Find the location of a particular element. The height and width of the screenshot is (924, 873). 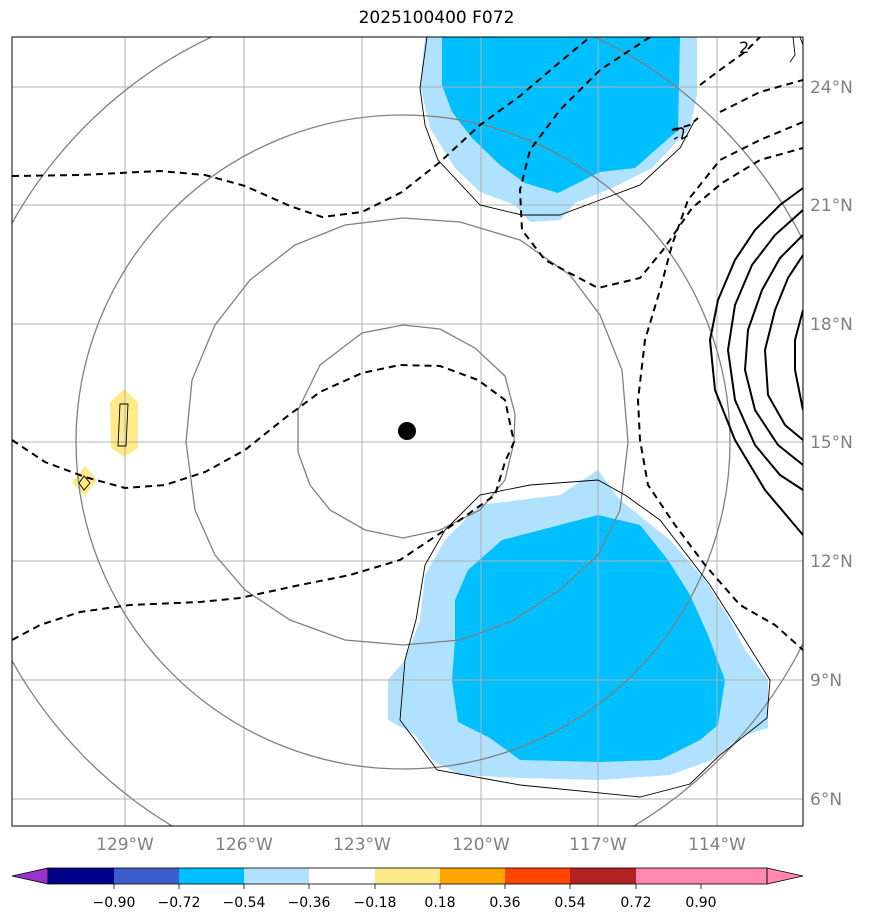

latitude-labels: 24°N 21°N 18°N 15°N 12°N 9°N 6°N is located at coordinates (831, 444).